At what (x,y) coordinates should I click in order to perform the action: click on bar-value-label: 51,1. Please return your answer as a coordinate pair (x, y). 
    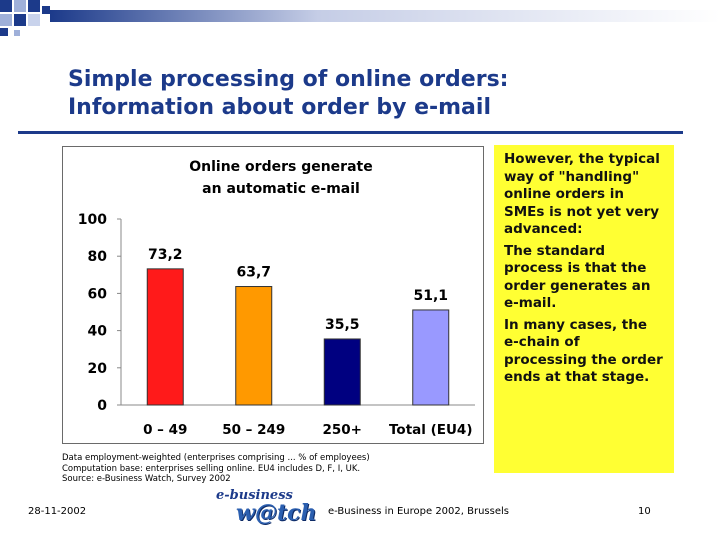
    Looking at the image, I should click on (430, 296).